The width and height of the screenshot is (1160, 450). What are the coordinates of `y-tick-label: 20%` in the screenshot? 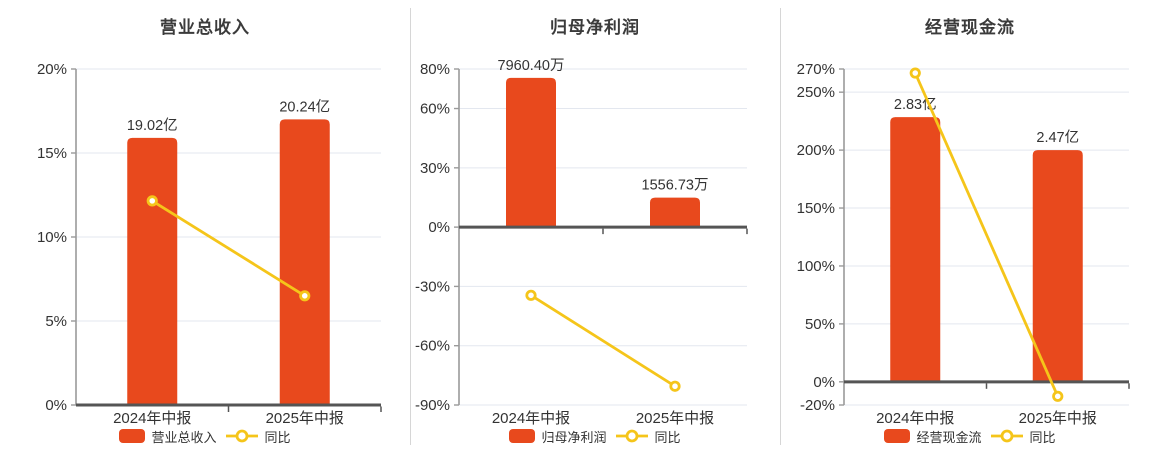 It's located at (52, 69).